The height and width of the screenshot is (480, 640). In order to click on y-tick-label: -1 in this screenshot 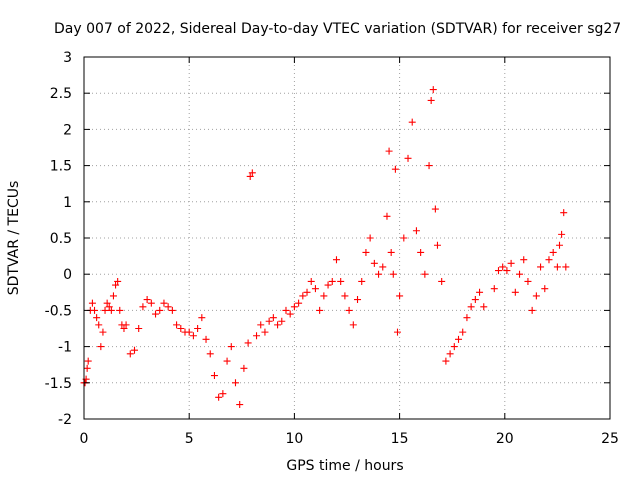, I will do `click(65, 348)`.